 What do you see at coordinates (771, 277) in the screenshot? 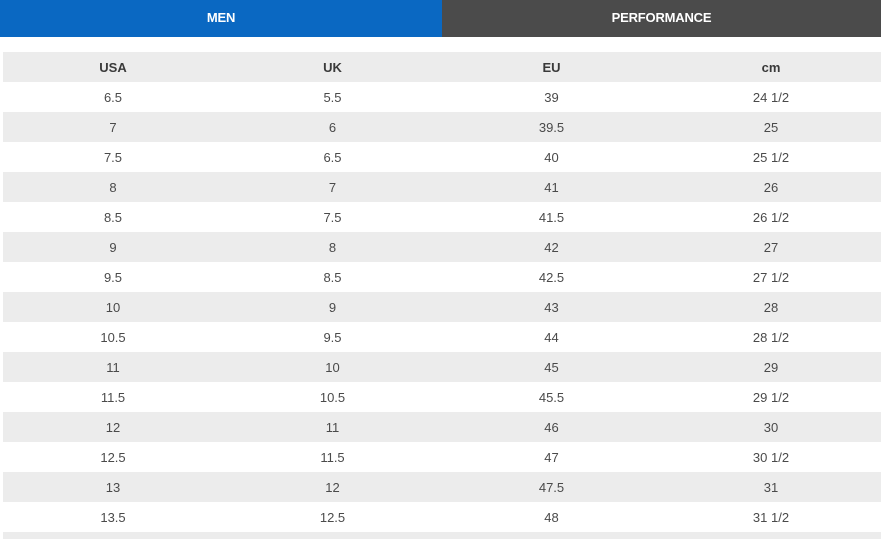
I see `cell-cm: 27 1/2` at bounding box center [771, 277].